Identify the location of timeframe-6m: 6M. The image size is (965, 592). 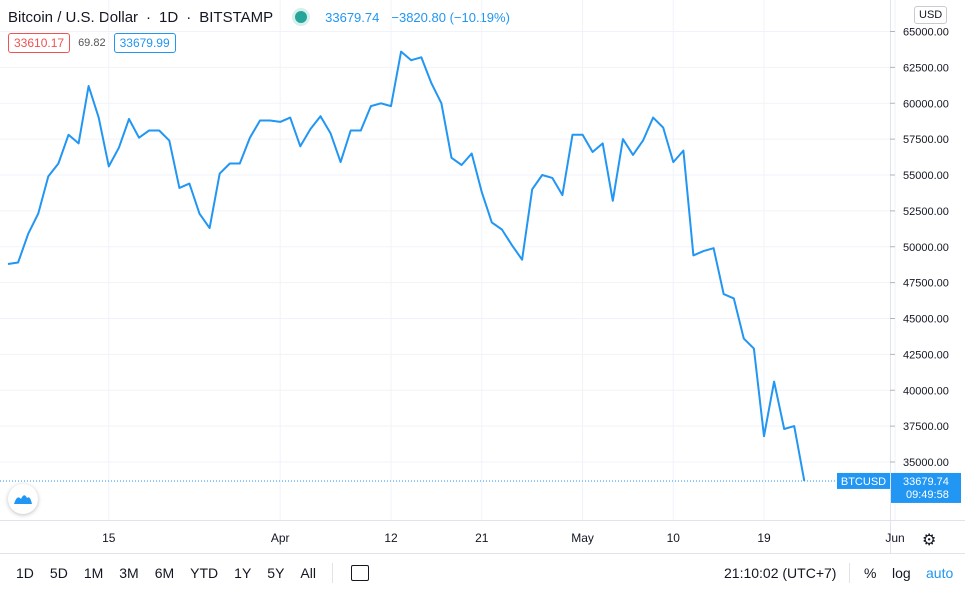
(164, 573).